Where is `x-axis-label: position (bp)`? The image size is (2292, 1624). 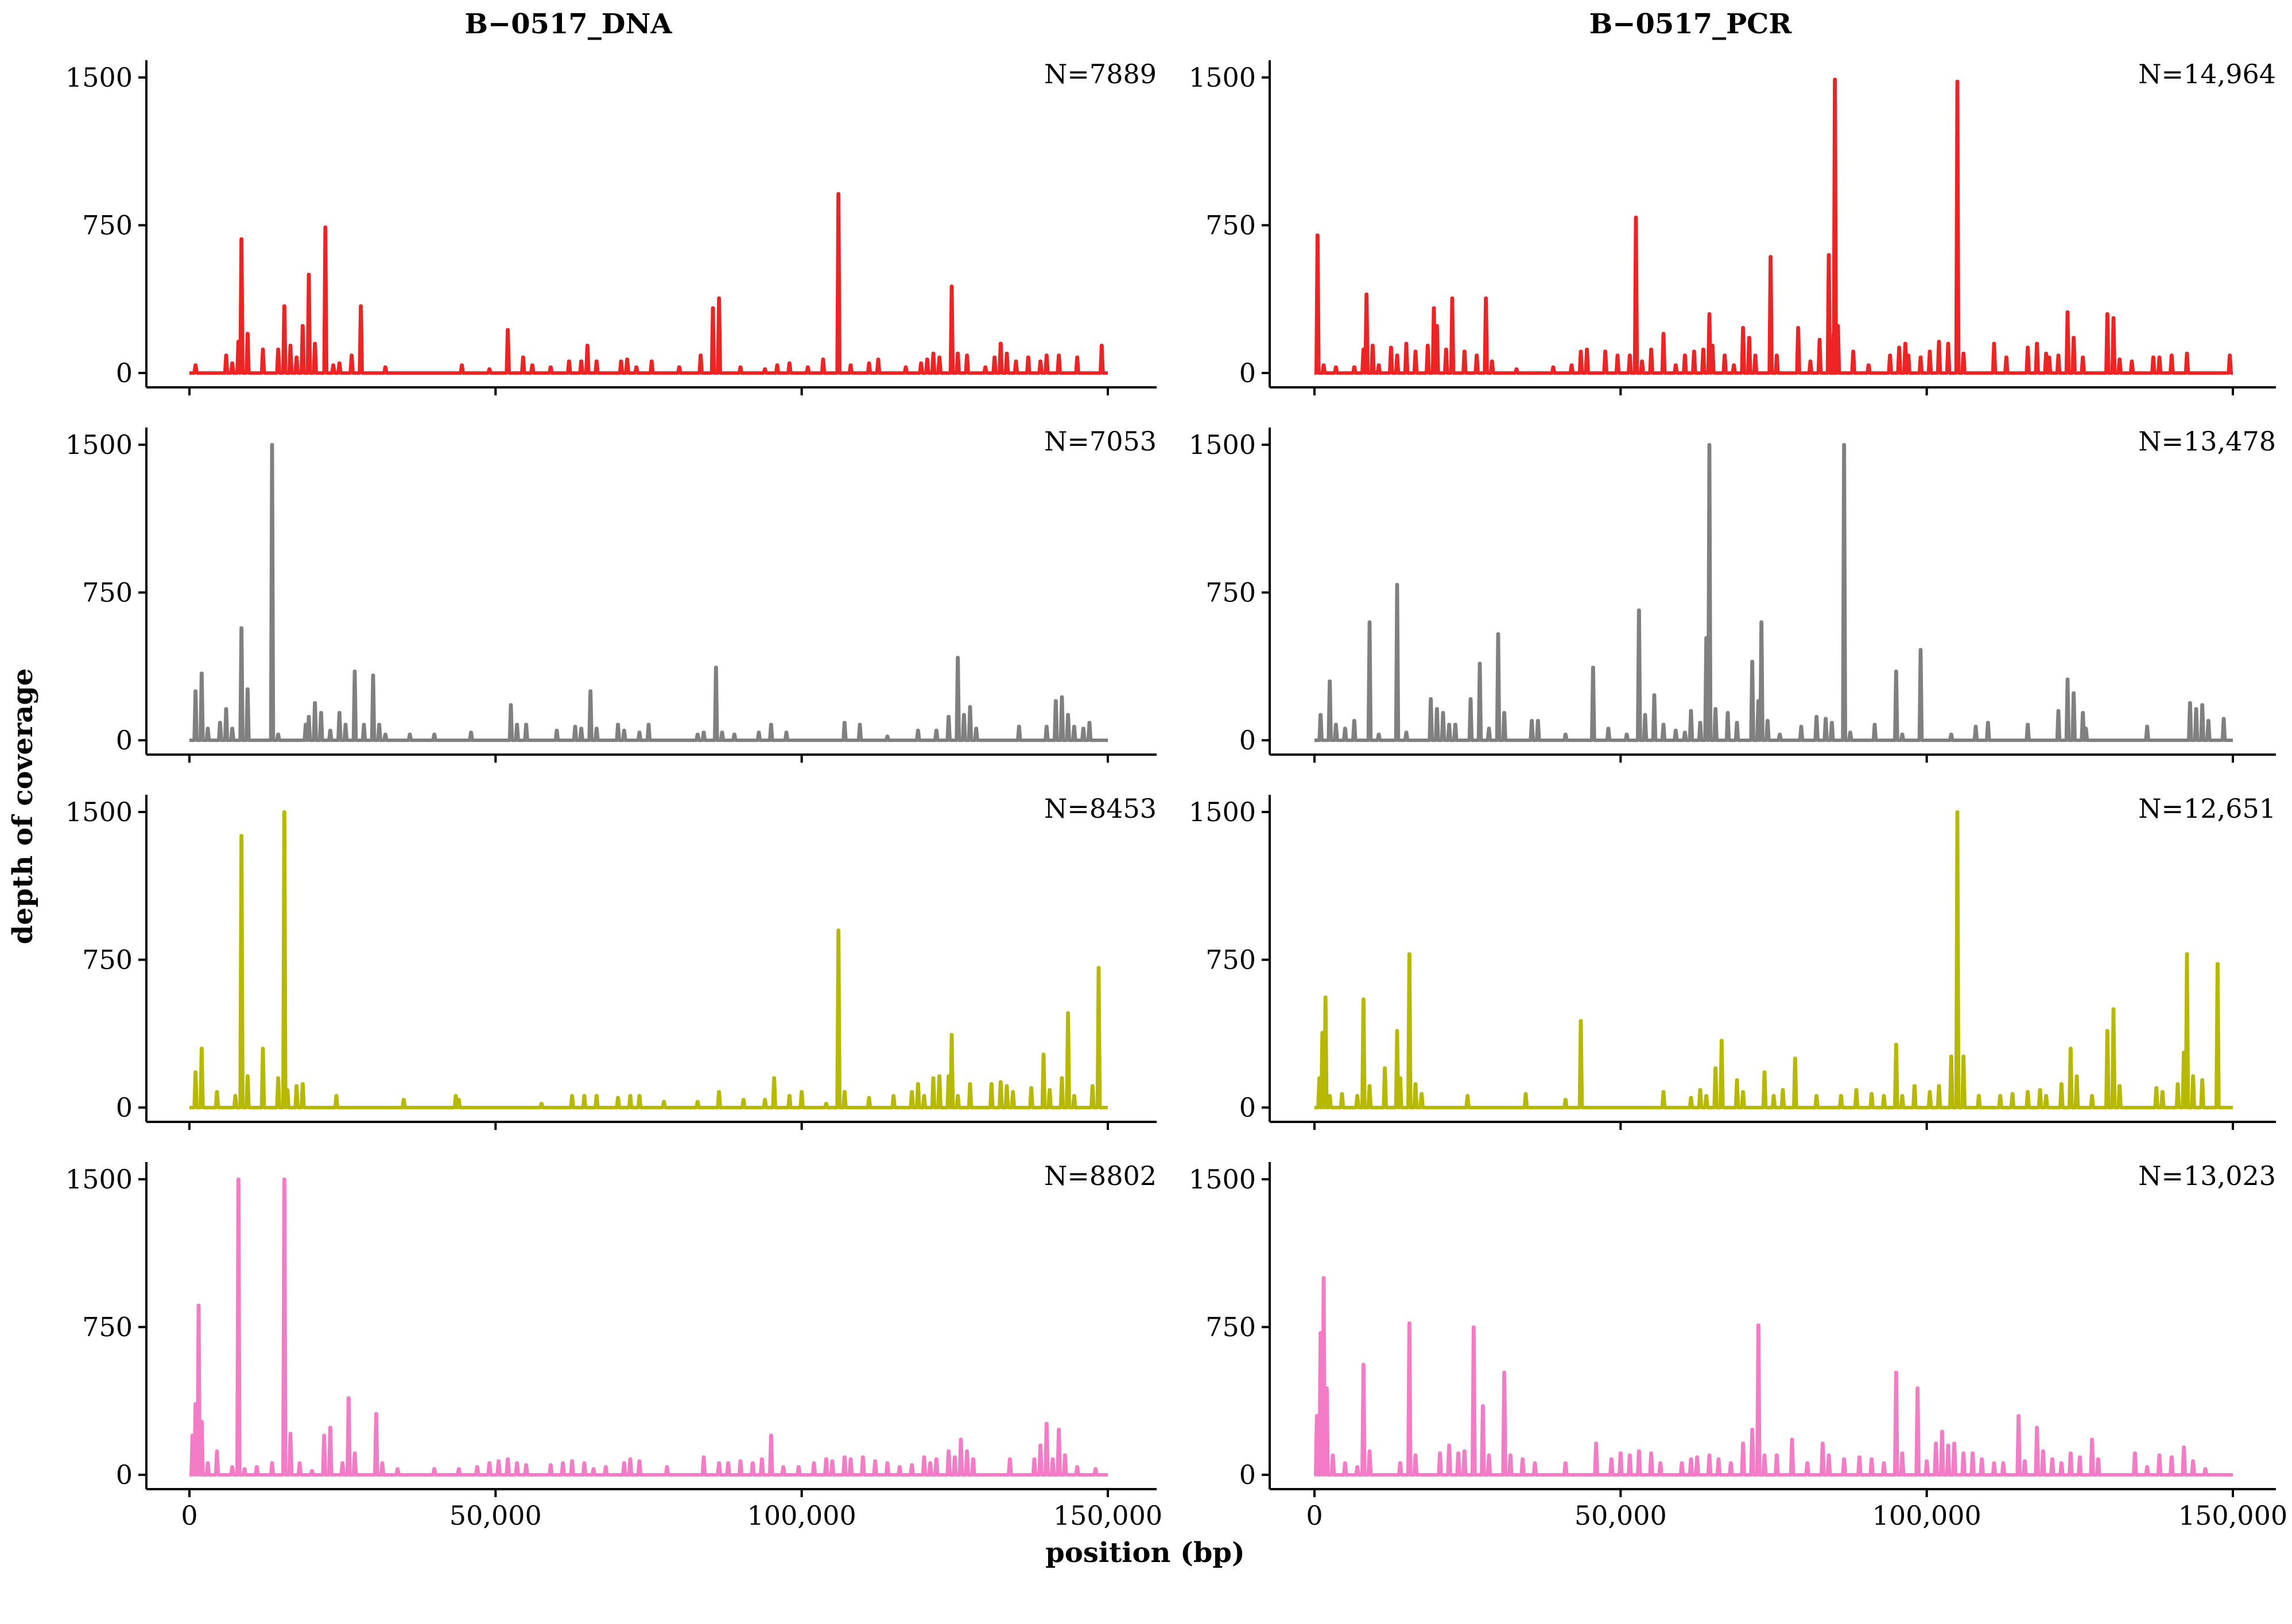
x-axis-label: position (bp) is located at coordinates (1144, 1553).